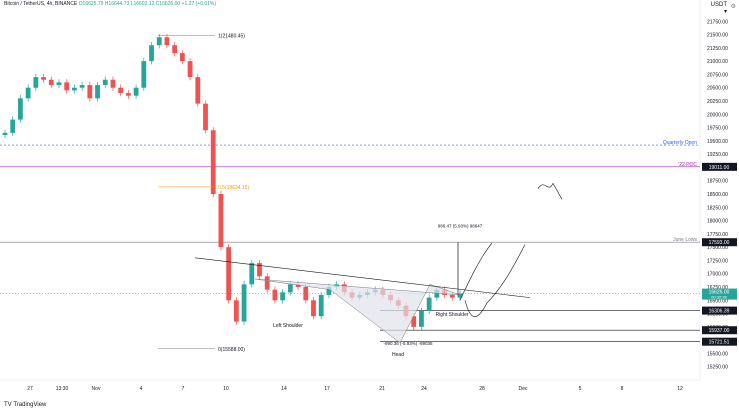 This screenshot has width=739, height=411. I want to click on x-tick-label: 13:30, so click(62, 389).